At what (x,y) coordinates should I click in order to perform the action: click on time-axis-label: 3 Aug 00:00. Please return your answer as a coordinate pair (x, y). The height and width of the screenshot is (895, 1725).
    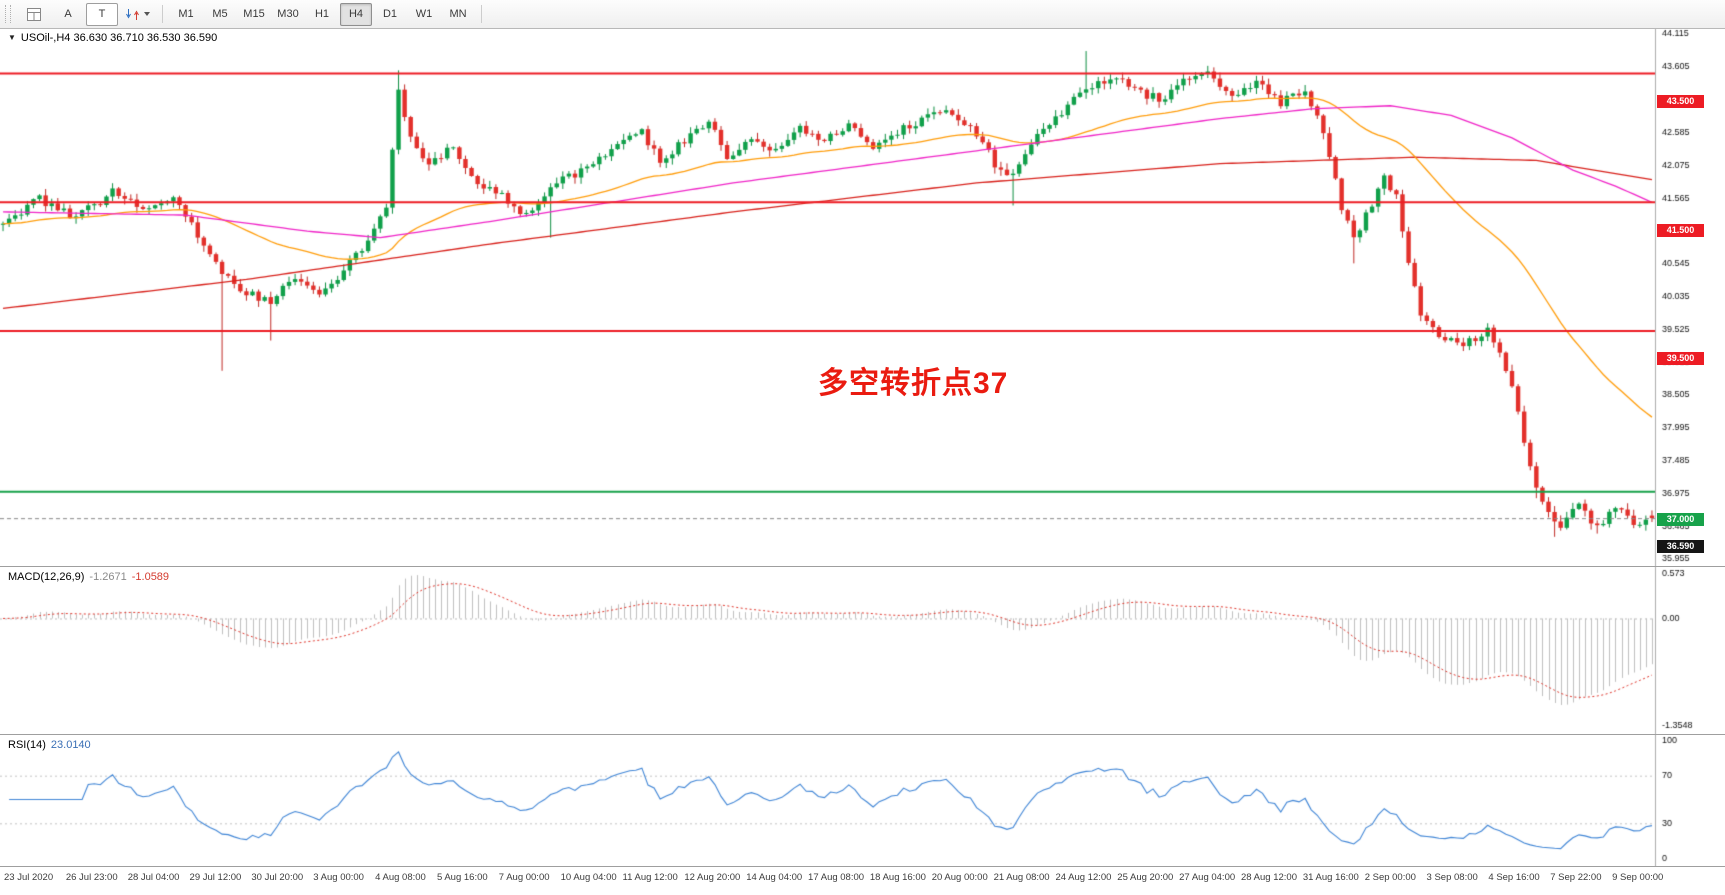
    Looking at the image, I should click on (338, 877).